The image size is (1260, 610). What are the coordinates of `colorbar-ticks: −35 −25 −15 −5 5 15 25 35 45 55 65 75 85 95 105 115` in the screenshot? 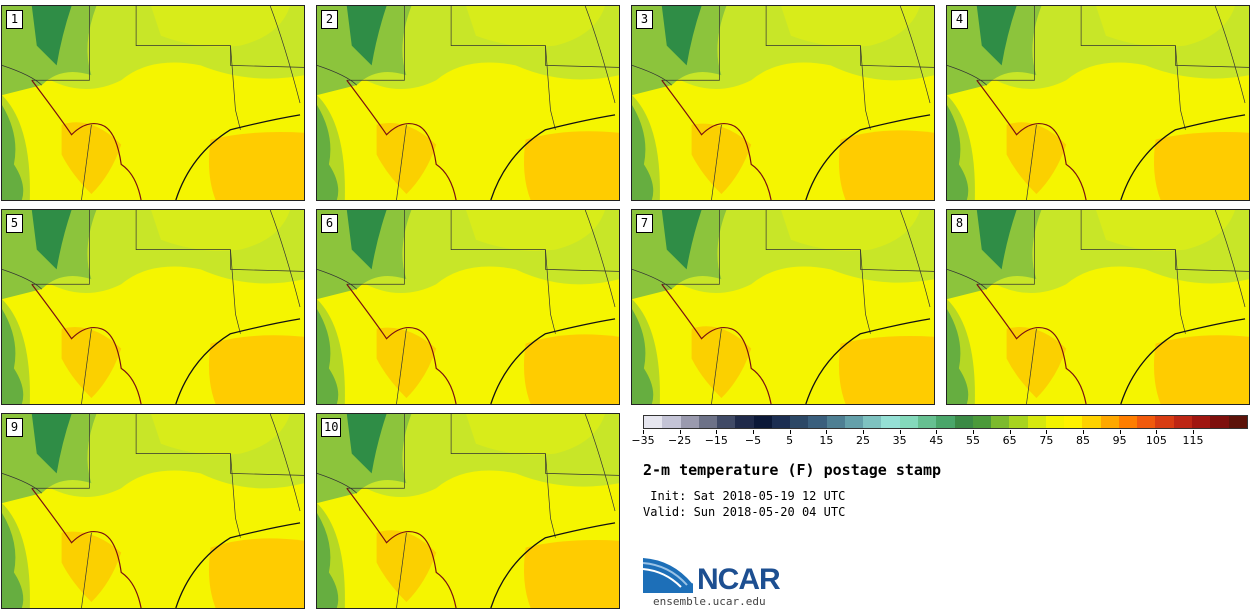 It's located at (939, 440).